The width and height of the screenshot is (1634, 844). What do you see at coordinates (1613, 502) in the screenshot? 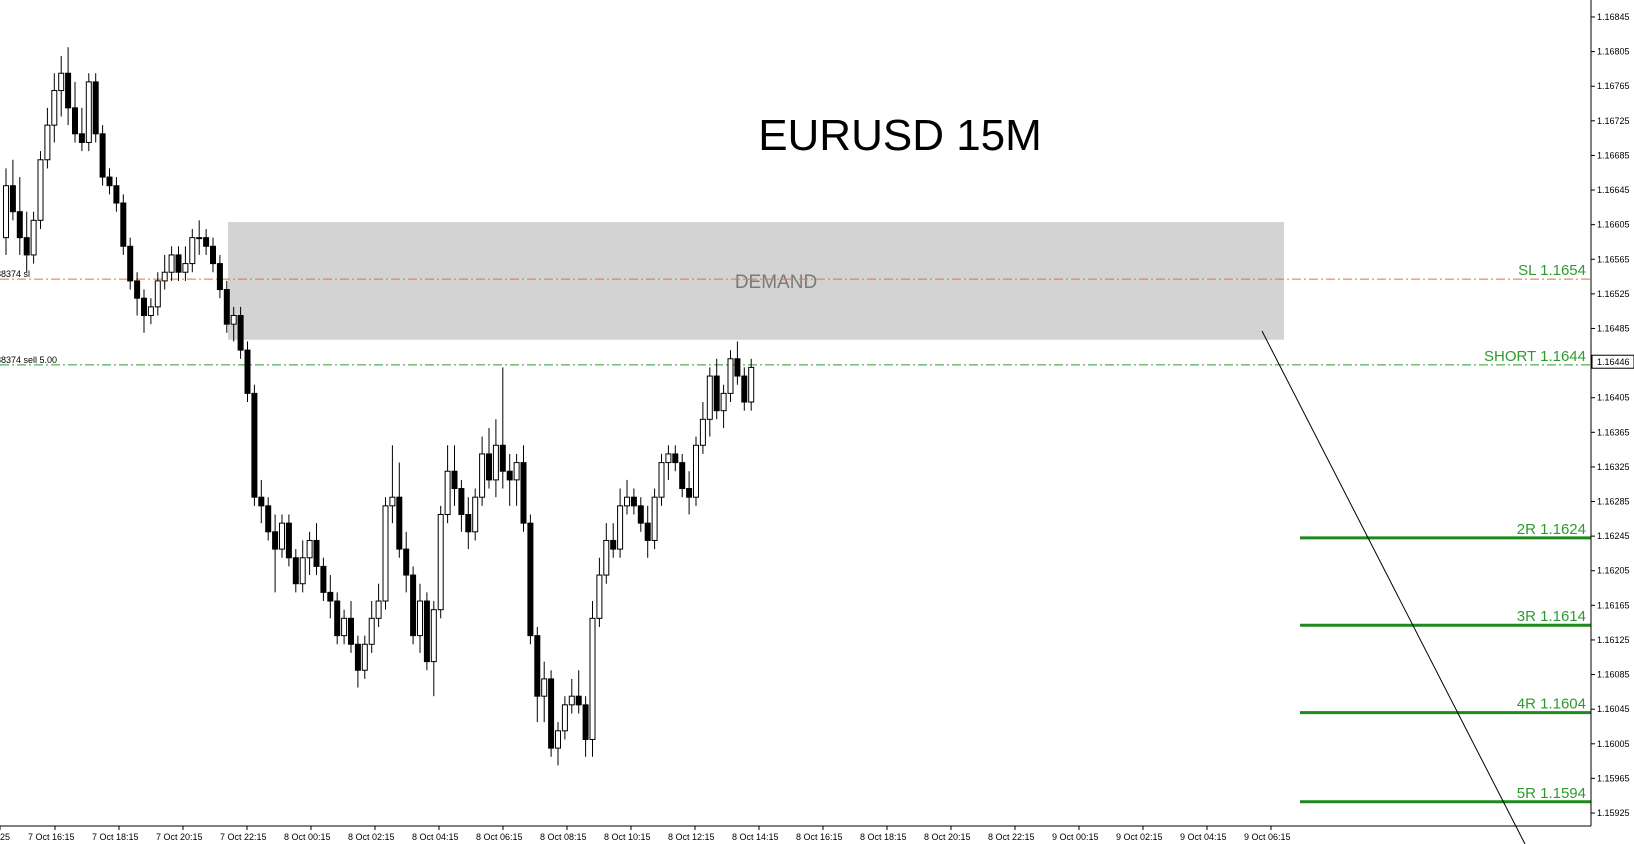
I see `price-tick-label: 1.16285` at bounding box center [1613, 502].